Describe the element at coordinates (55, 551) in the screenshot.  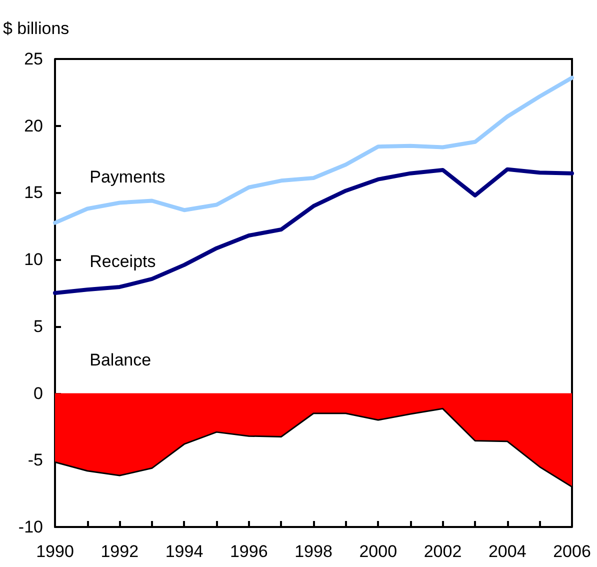
I see `x-tick-label: 1990` at that location.